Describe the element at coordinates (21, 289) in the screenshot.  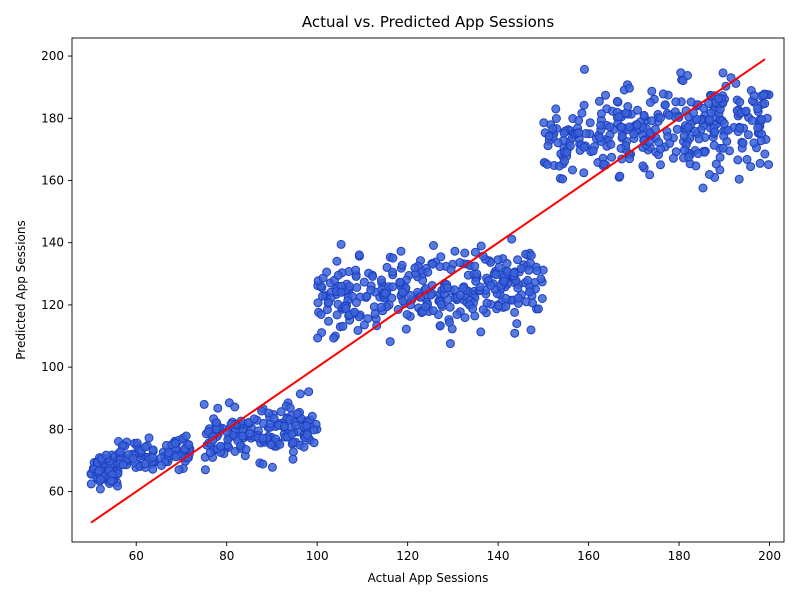
I see `y-axis-label: Predicted App Sessions` at that location.